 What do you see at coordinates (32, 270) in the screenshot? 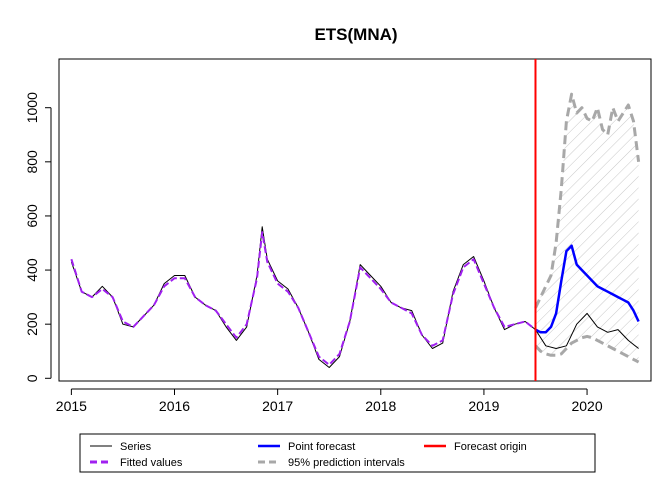
I see `y-tick-label: 400` at bounding box center [32, 270].